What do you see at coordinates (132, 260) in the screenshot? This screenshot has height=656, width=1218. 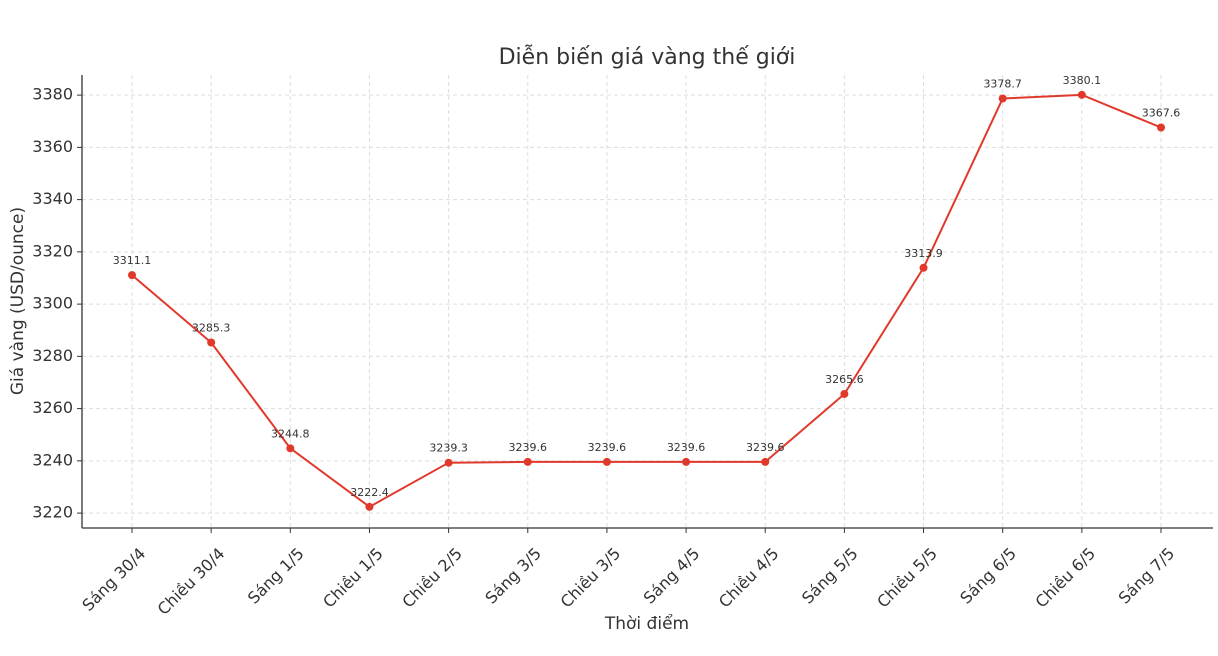 I see `data-label: 3311.1` at bounding box center [132, 260].